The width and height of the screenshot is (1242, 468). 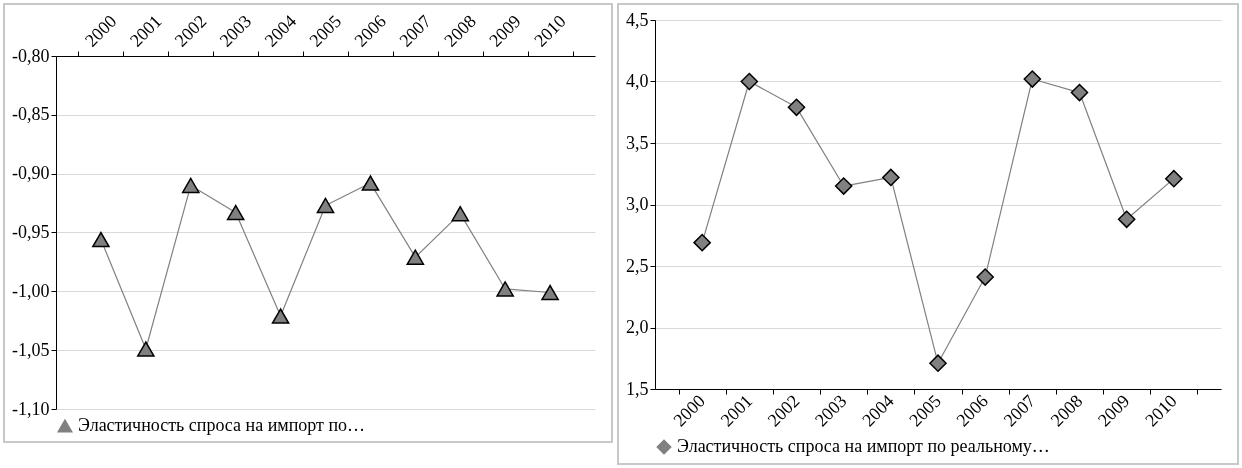 What do you see at coordinates (31, 173) in the screenshot?
I see `y-tick-label: -0,90` at bounding box center [31, 173].